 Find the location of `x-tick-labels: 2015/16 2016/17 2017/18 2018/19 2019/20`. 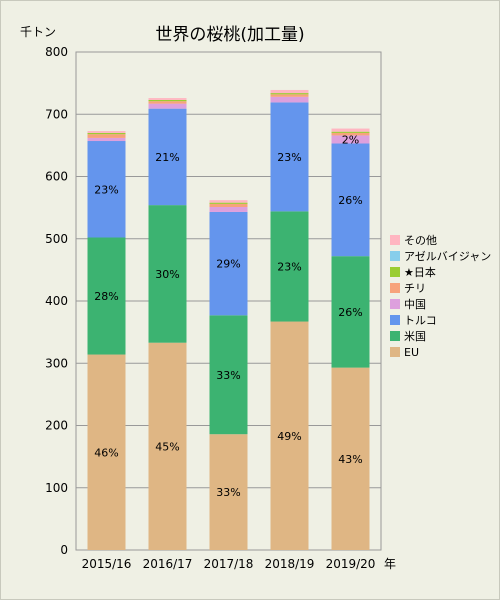

x-tick-labels: 2015/16 2016/17 2017/18 2018/19 2019/20 is located at coordinates (229, 564).